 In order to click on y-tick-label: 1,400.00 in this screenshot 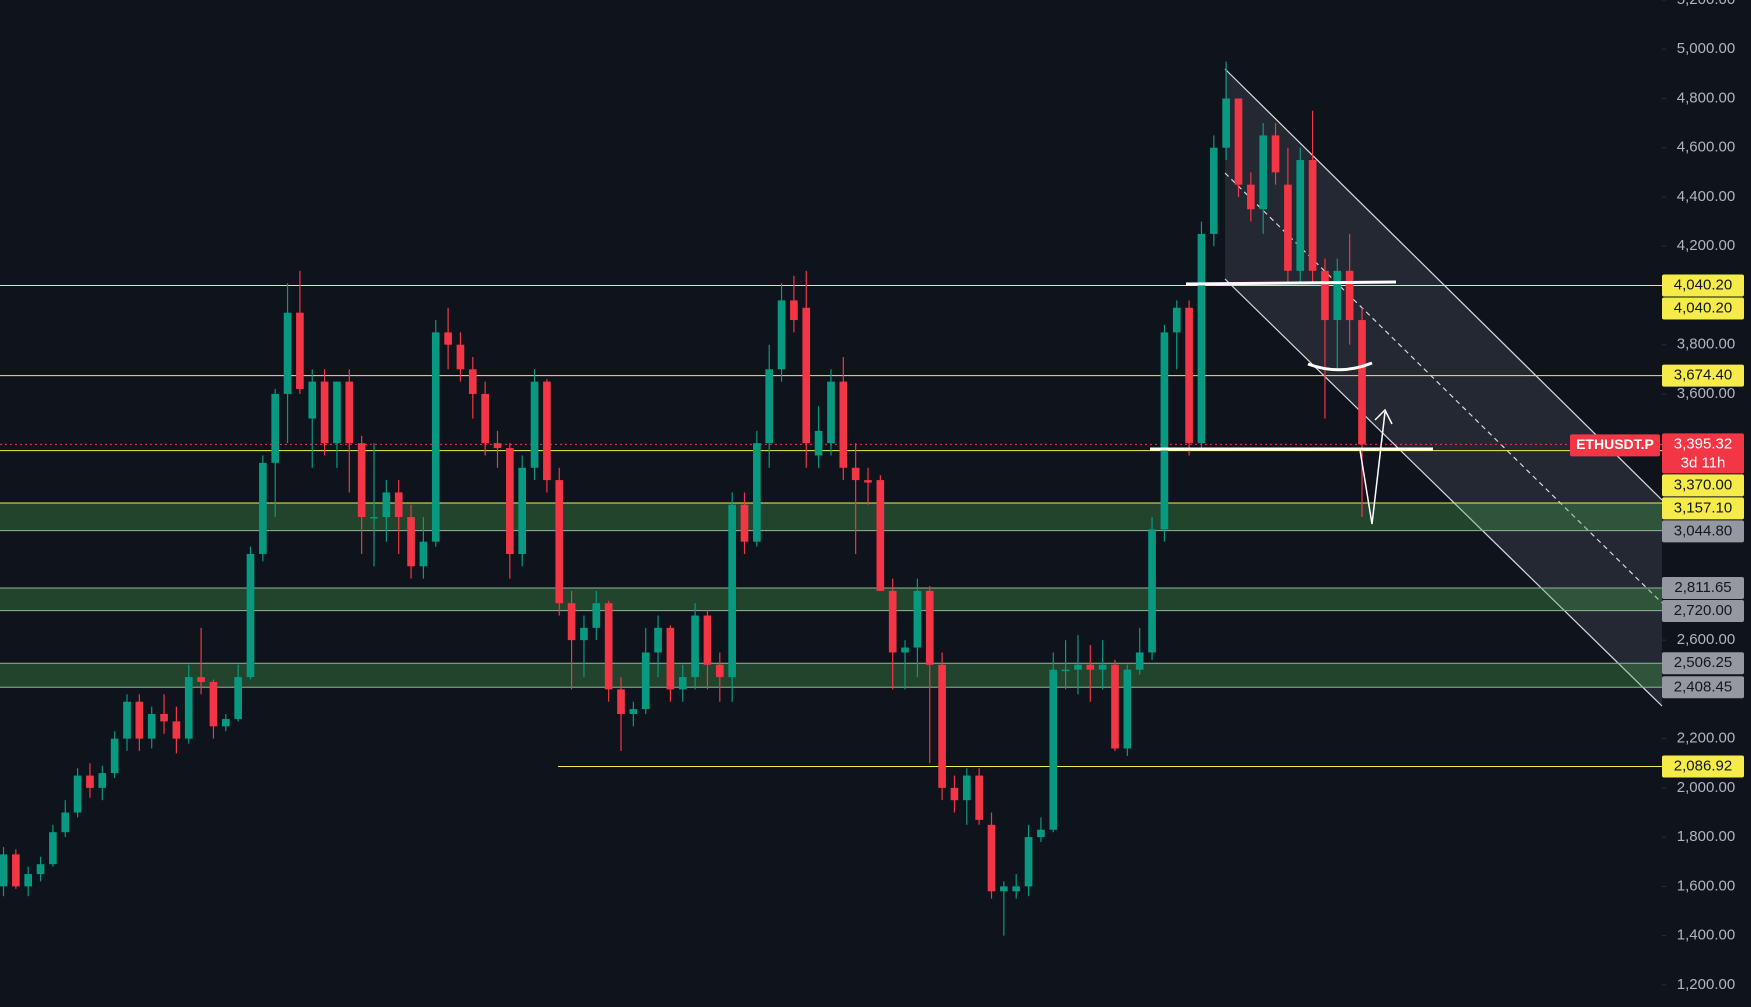, I will do `click(1706, 935)`.